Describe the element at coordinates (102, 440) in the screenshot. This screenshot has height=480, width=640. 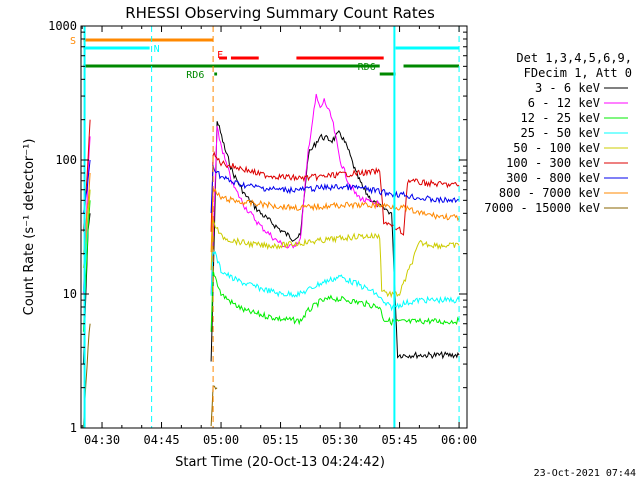
I see `x-tick-label: 04:30` at that location.